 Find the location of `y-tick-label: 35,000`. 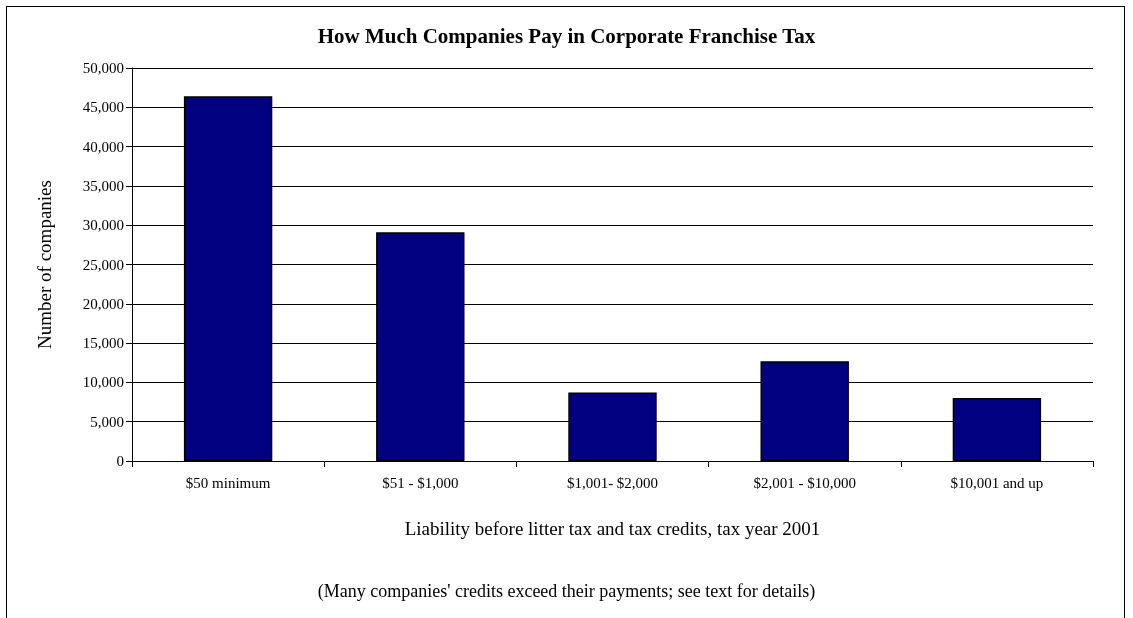

y-tick-label: 35,000 is located at coordinates (103, 185).